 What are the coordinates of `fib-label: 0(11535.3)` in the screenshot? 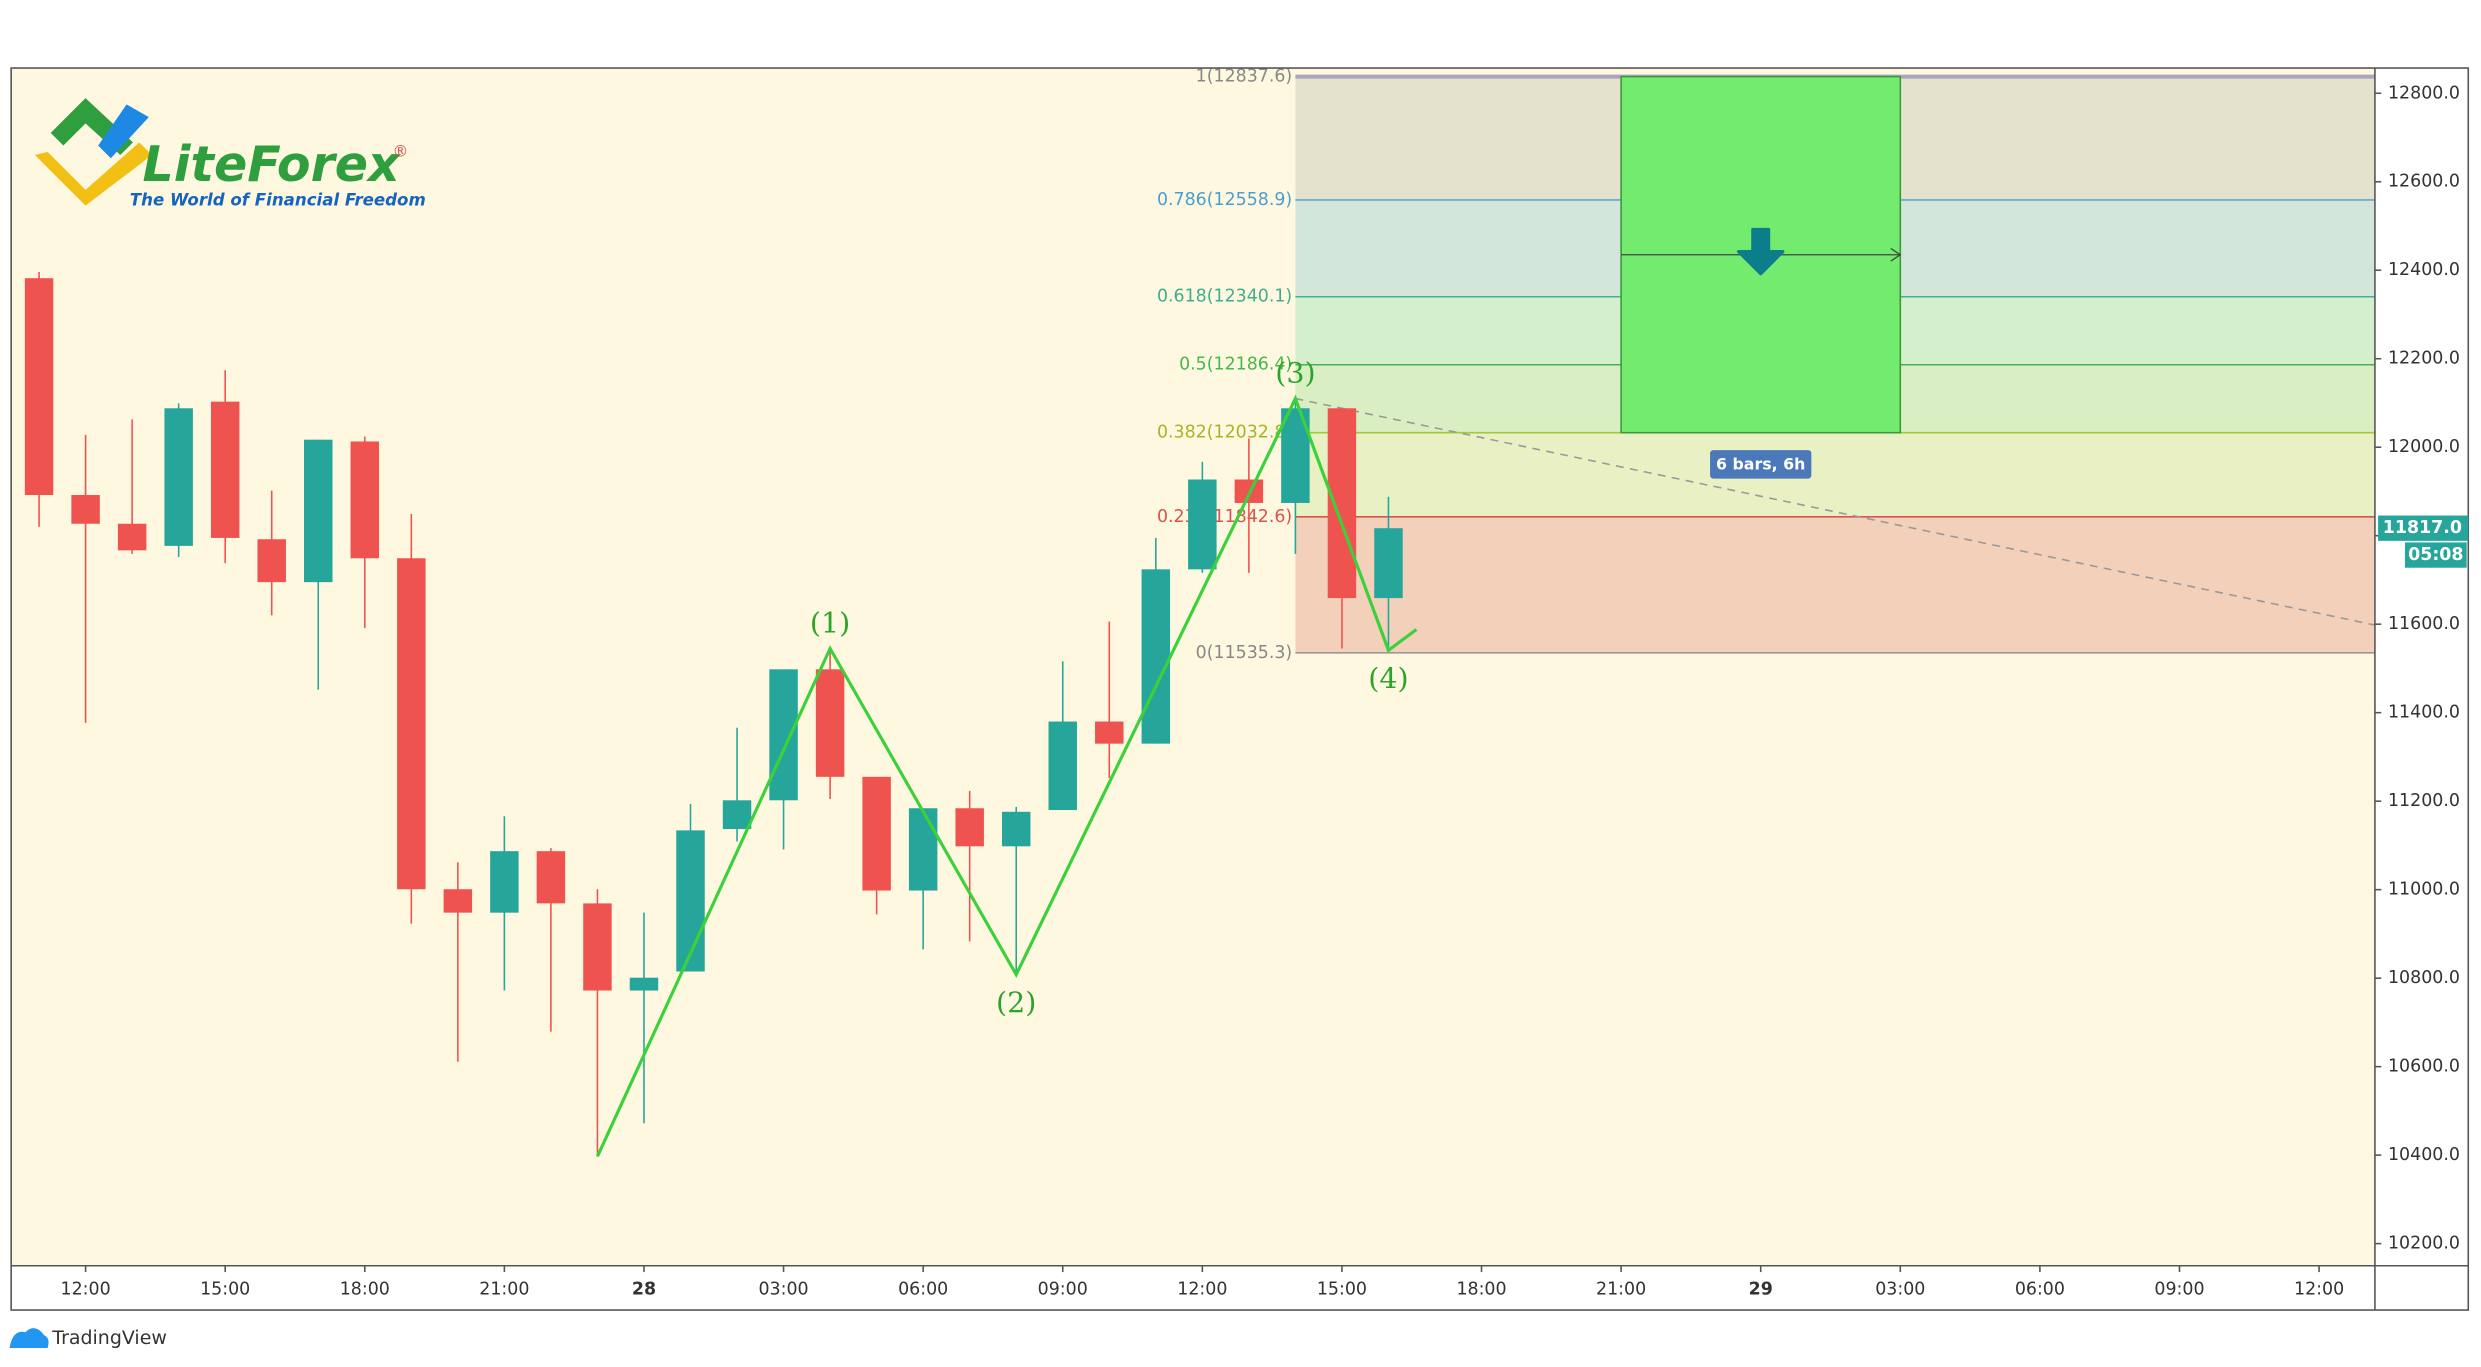 It's located at (1244, 653).